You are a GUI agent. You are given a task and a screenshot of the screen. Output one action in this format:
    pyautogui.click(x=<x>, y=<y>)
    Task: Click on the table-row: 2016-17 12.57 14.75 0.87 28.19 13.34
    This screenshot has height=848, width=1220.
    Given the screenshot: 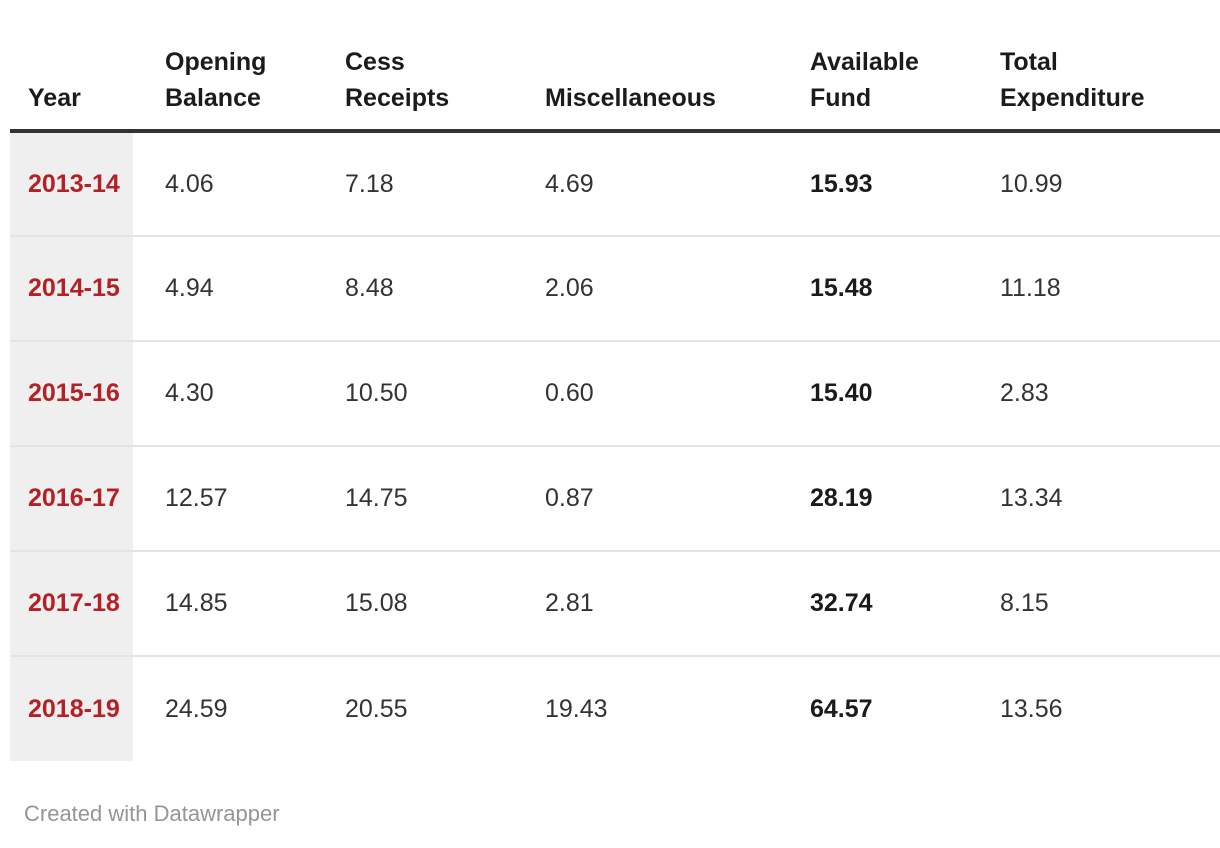 What is the action you would take?
    pyautogui.click(x=615, y=499)
    